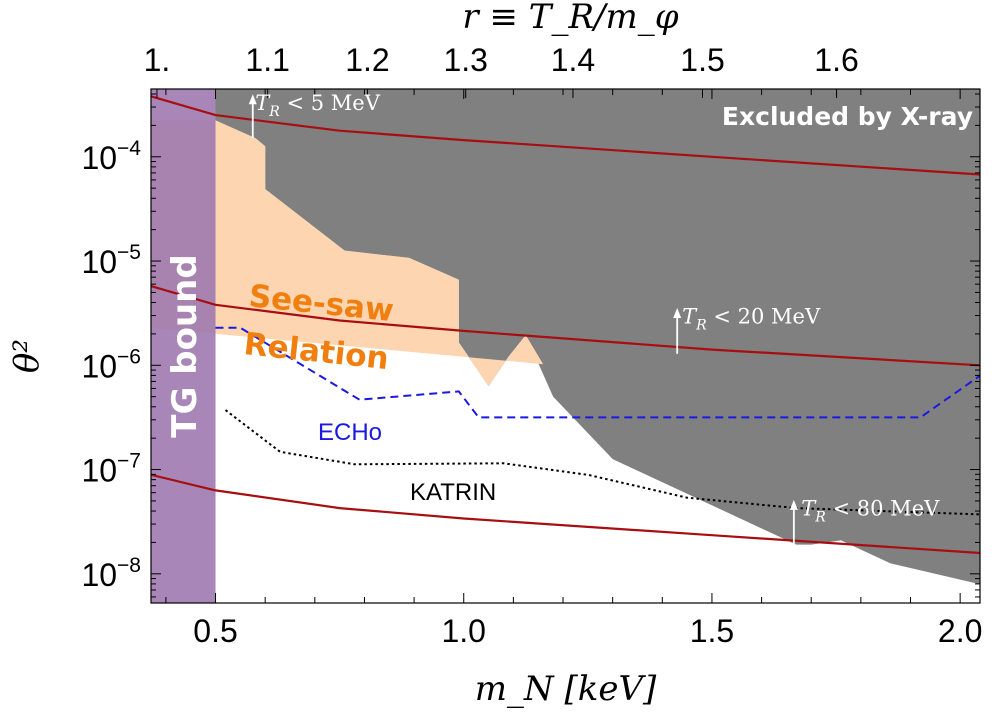 The image size is (998, 713). I want to click on xray-label: Excluded by X-ray, so click(847, 116).